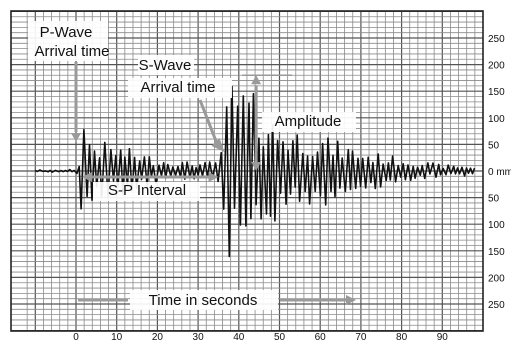 Image resolution: width=511 pixels, height=345 pixels. I want to click on time-arrowhead, so click(351, 300).